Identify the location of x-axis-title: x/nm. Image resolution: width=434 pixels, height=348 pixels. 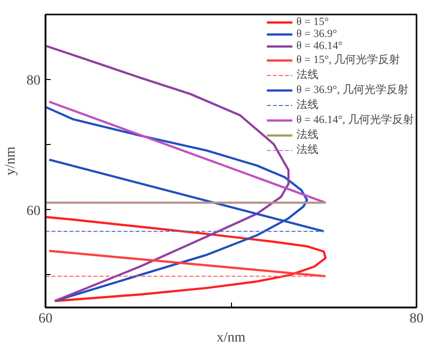
(231, 338).